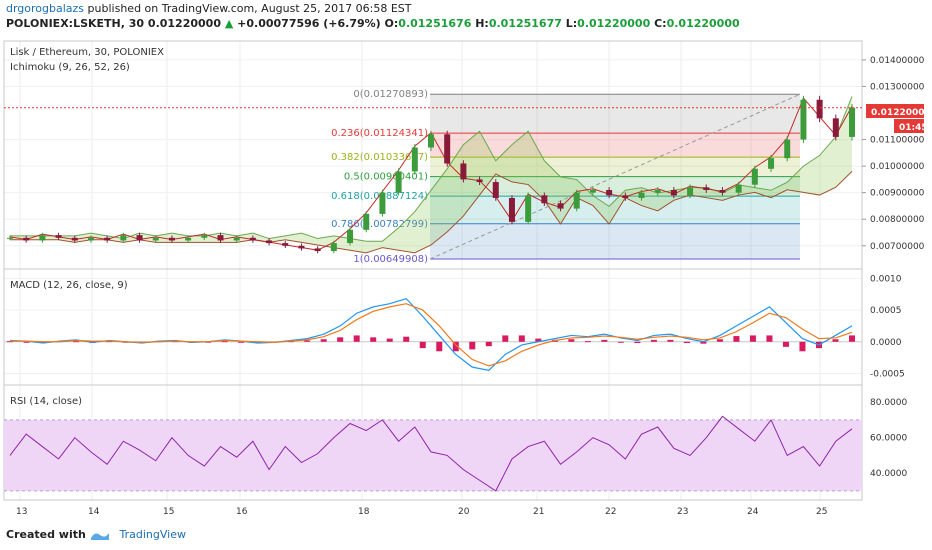 Image resolution: width=932 pixels, height=550 pixels. What do you see at coordinates (888, 403) in the screenshot?
I see `rsi-y-tick-label: 80.0000` at bounding box center [888, 403].